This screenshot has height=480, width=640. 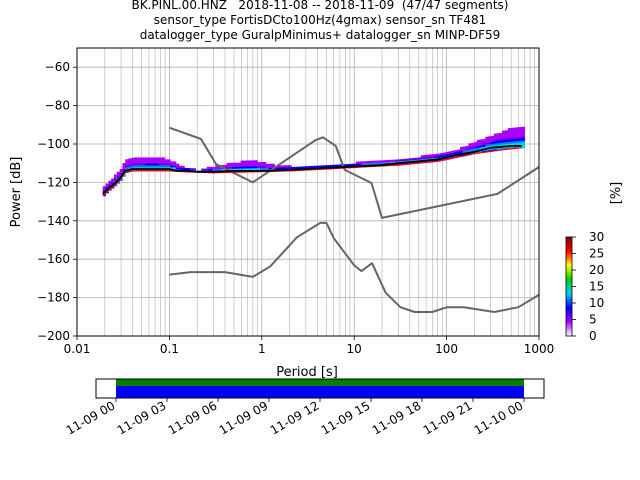 What do you see at coordinates (53, 298) in the screenshot?
I see `y-tick-label: −180` at bounding box center [53, 298].